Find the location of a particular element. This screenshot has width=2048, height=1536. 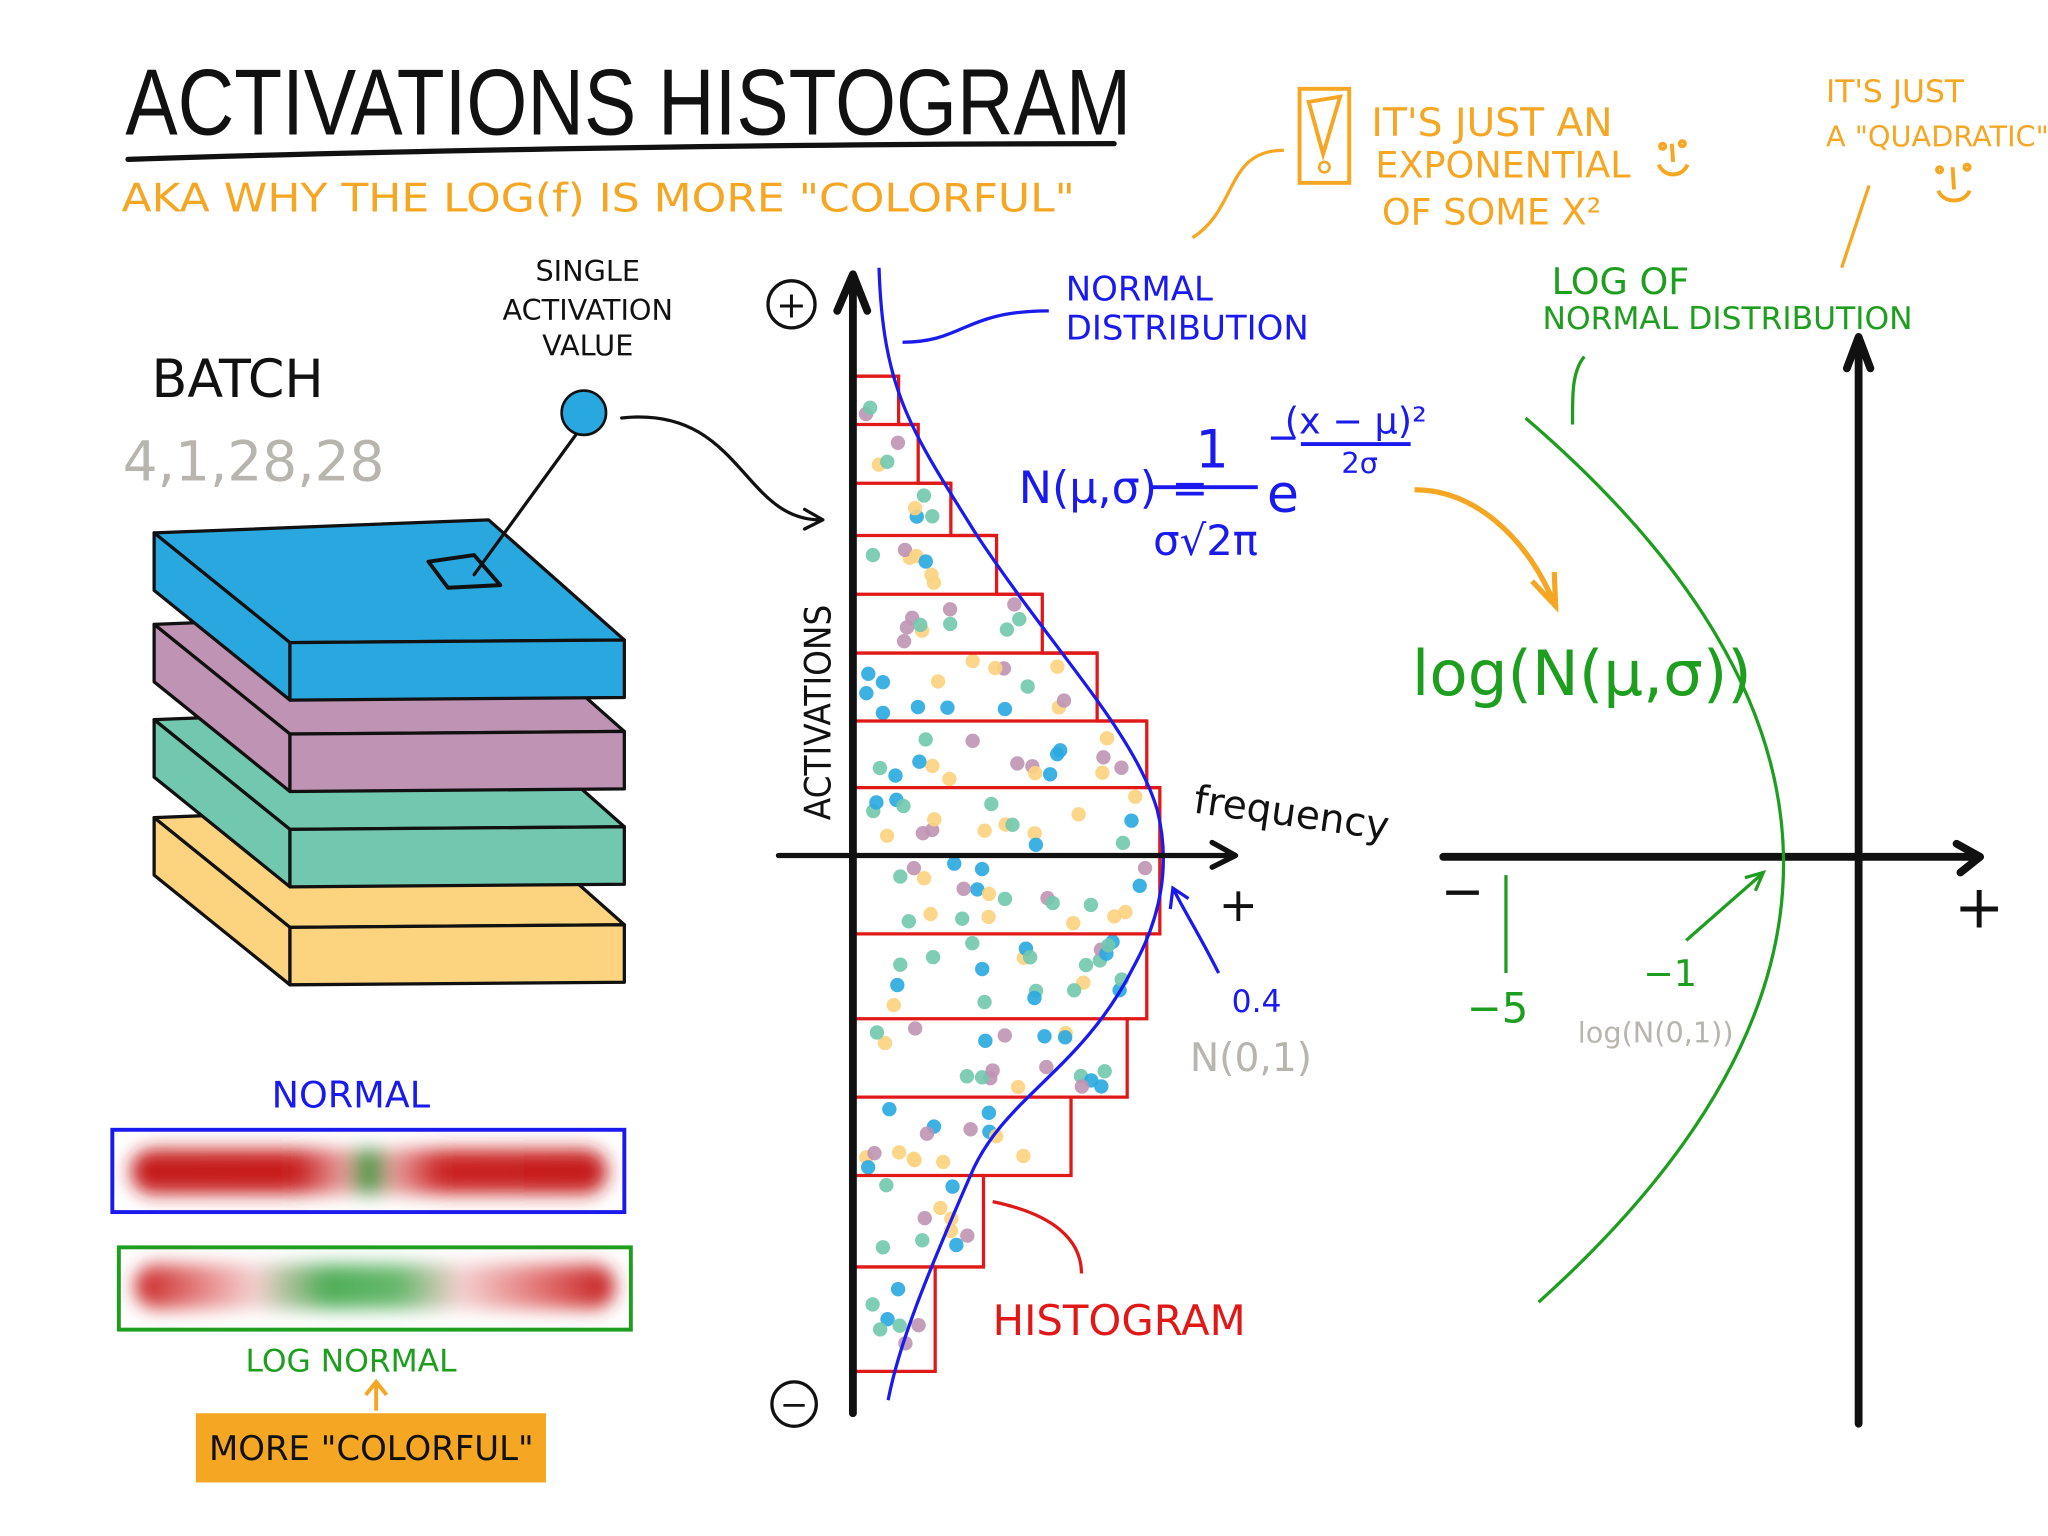

batch-shape: 4,1,28,28 is located at coordinates (254, 462).